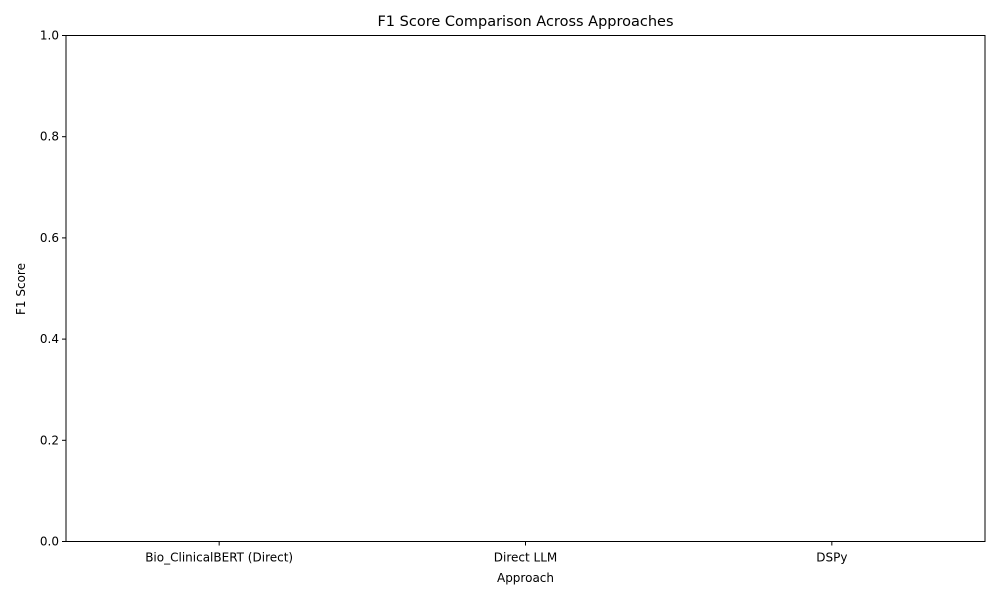 Image resolution: width=1000 pixels, height=600 pixels. I want to click on y-axis: 0.0 0.2 0.4 0.6 0.8 1.0, so click(53, 289).